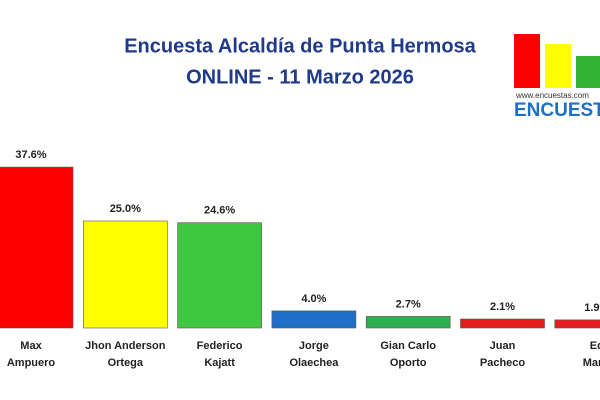 The height and width of the screenshot is (400, 600). What do you see at coordinates (125, 346) in the screenshot?
I see `category-label: Jhon Anderson` at bounding box center [125, 346].